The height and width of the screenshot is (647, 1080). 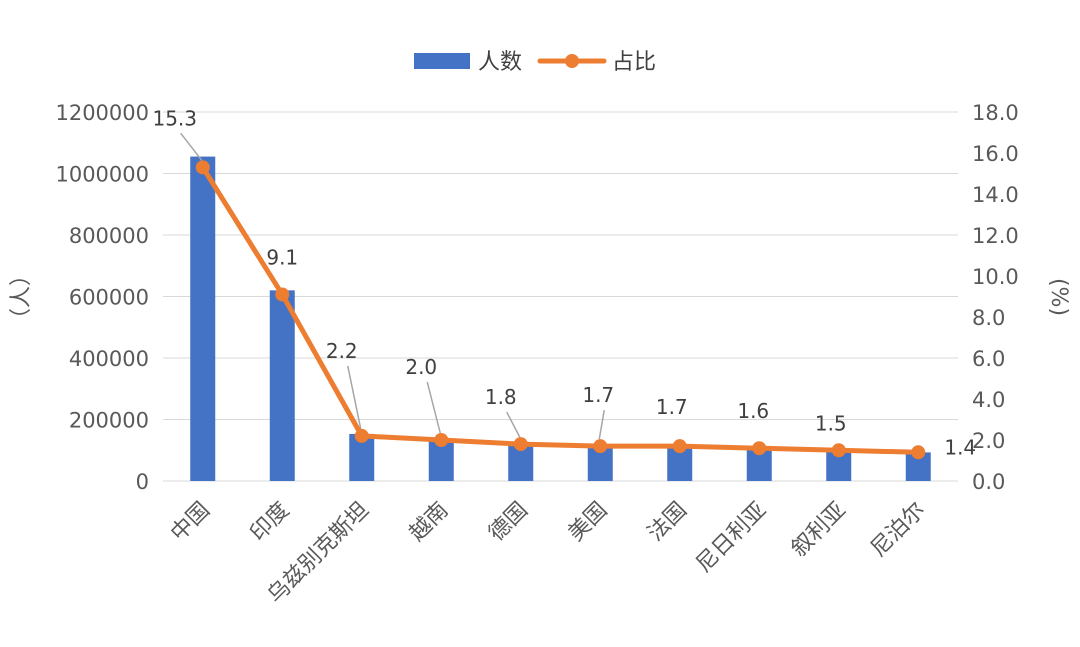 What do you see at coordinates (501, 397) in the screenshot?
I see `data-label: 1.8` at bounding box center [501, 397].